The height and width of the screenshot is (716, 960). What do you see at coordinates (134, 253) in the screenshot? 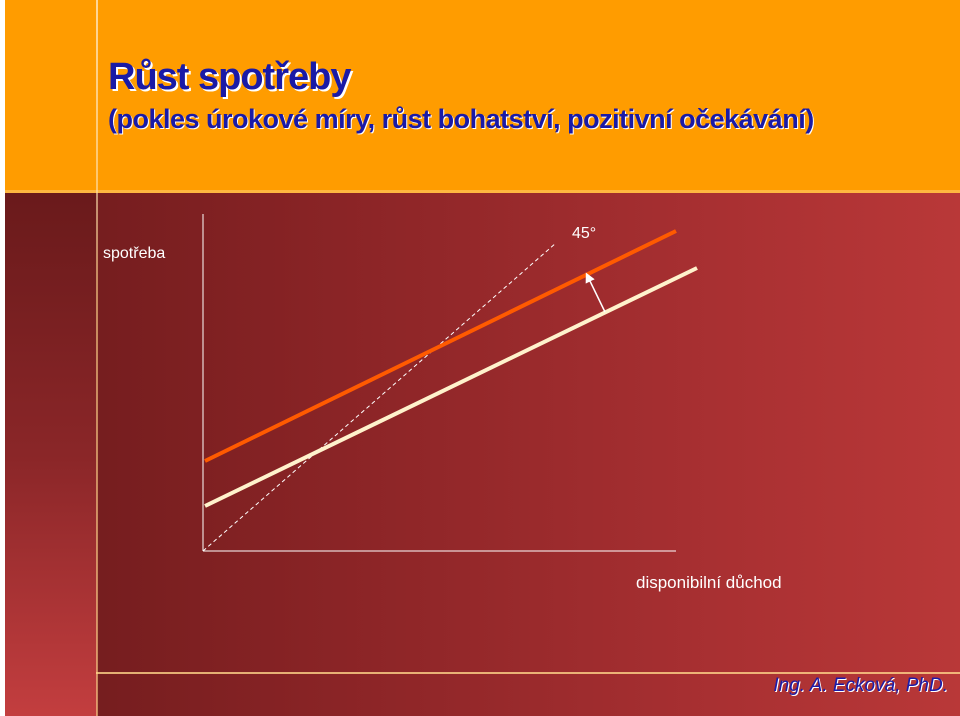
I see `y-axis-label: spotřeba` at bounding box center [134, 253].